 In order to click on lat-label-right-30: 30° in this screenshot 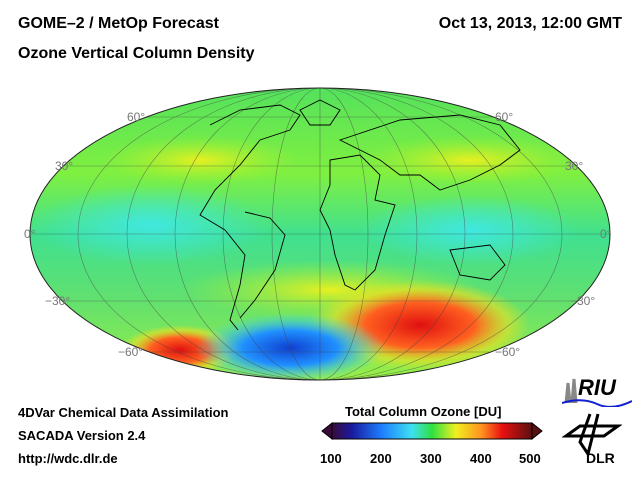, I will do `click(574, 166)`.